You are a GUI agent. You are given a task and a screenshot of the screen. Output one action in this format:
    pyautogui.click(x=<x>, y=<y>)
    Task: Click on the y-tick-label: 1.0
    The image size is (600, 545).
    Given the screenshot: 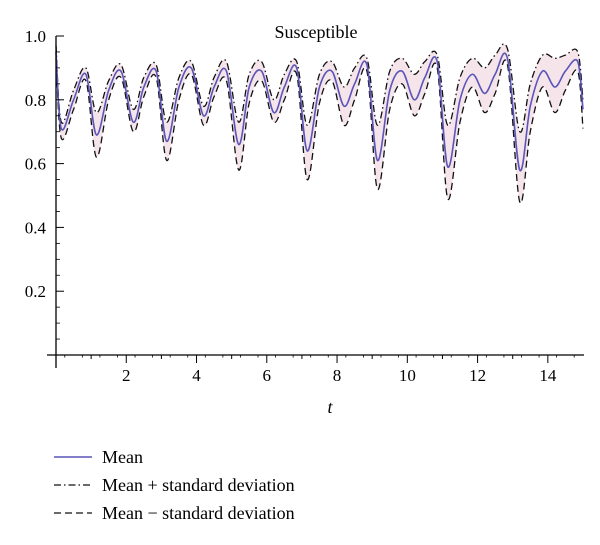 What is the action you would take?
    pyautogui.click(x=35, y=36)
    